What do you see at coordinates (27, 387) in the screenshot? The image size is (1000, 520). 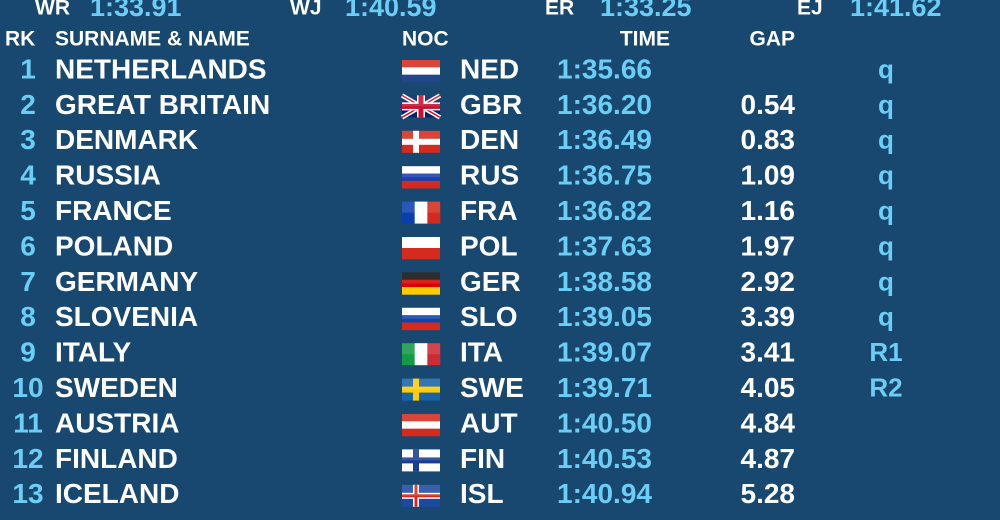 I see `rank: 10` at bounding box center [27, 387].